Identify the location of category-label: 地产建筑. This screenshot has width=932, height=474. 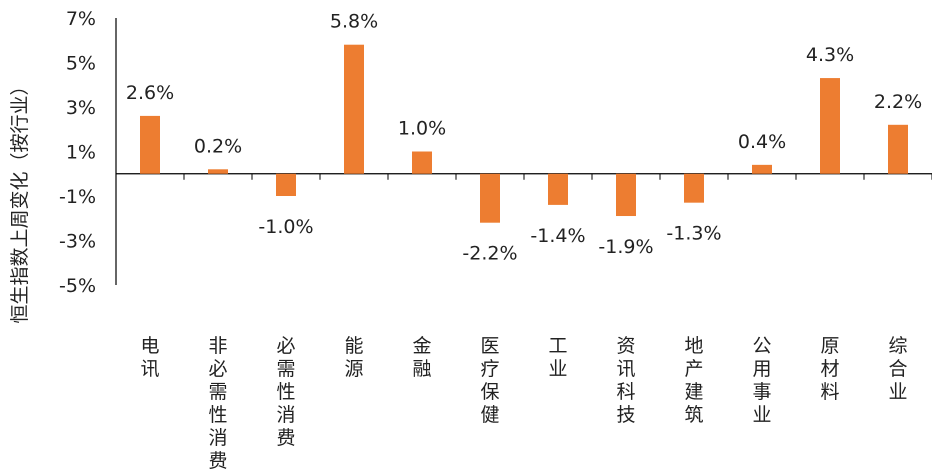
(693, 380).